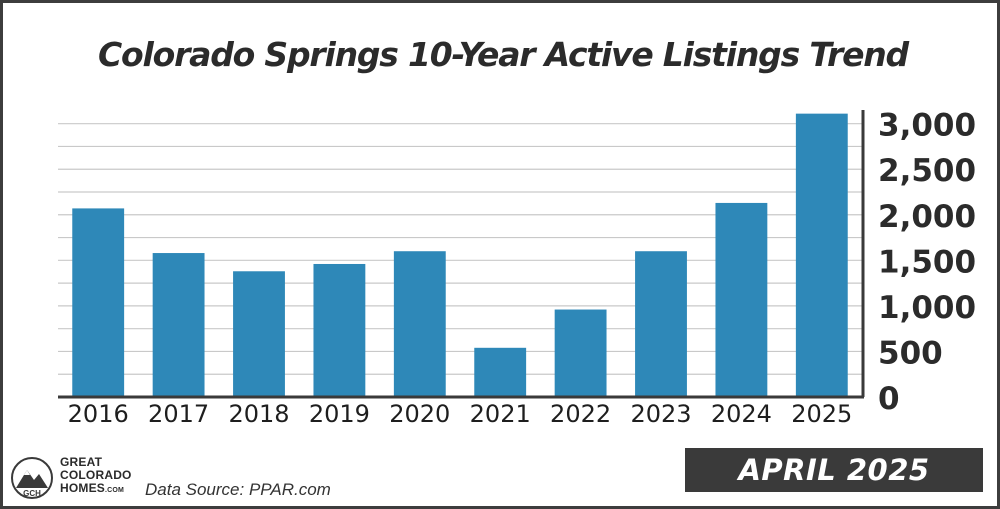 This screenshot has height=509, width=1000. Describe the element at coordinates (178, 414) in the screenshot. I see `x-tick-label: 2017` at that location.